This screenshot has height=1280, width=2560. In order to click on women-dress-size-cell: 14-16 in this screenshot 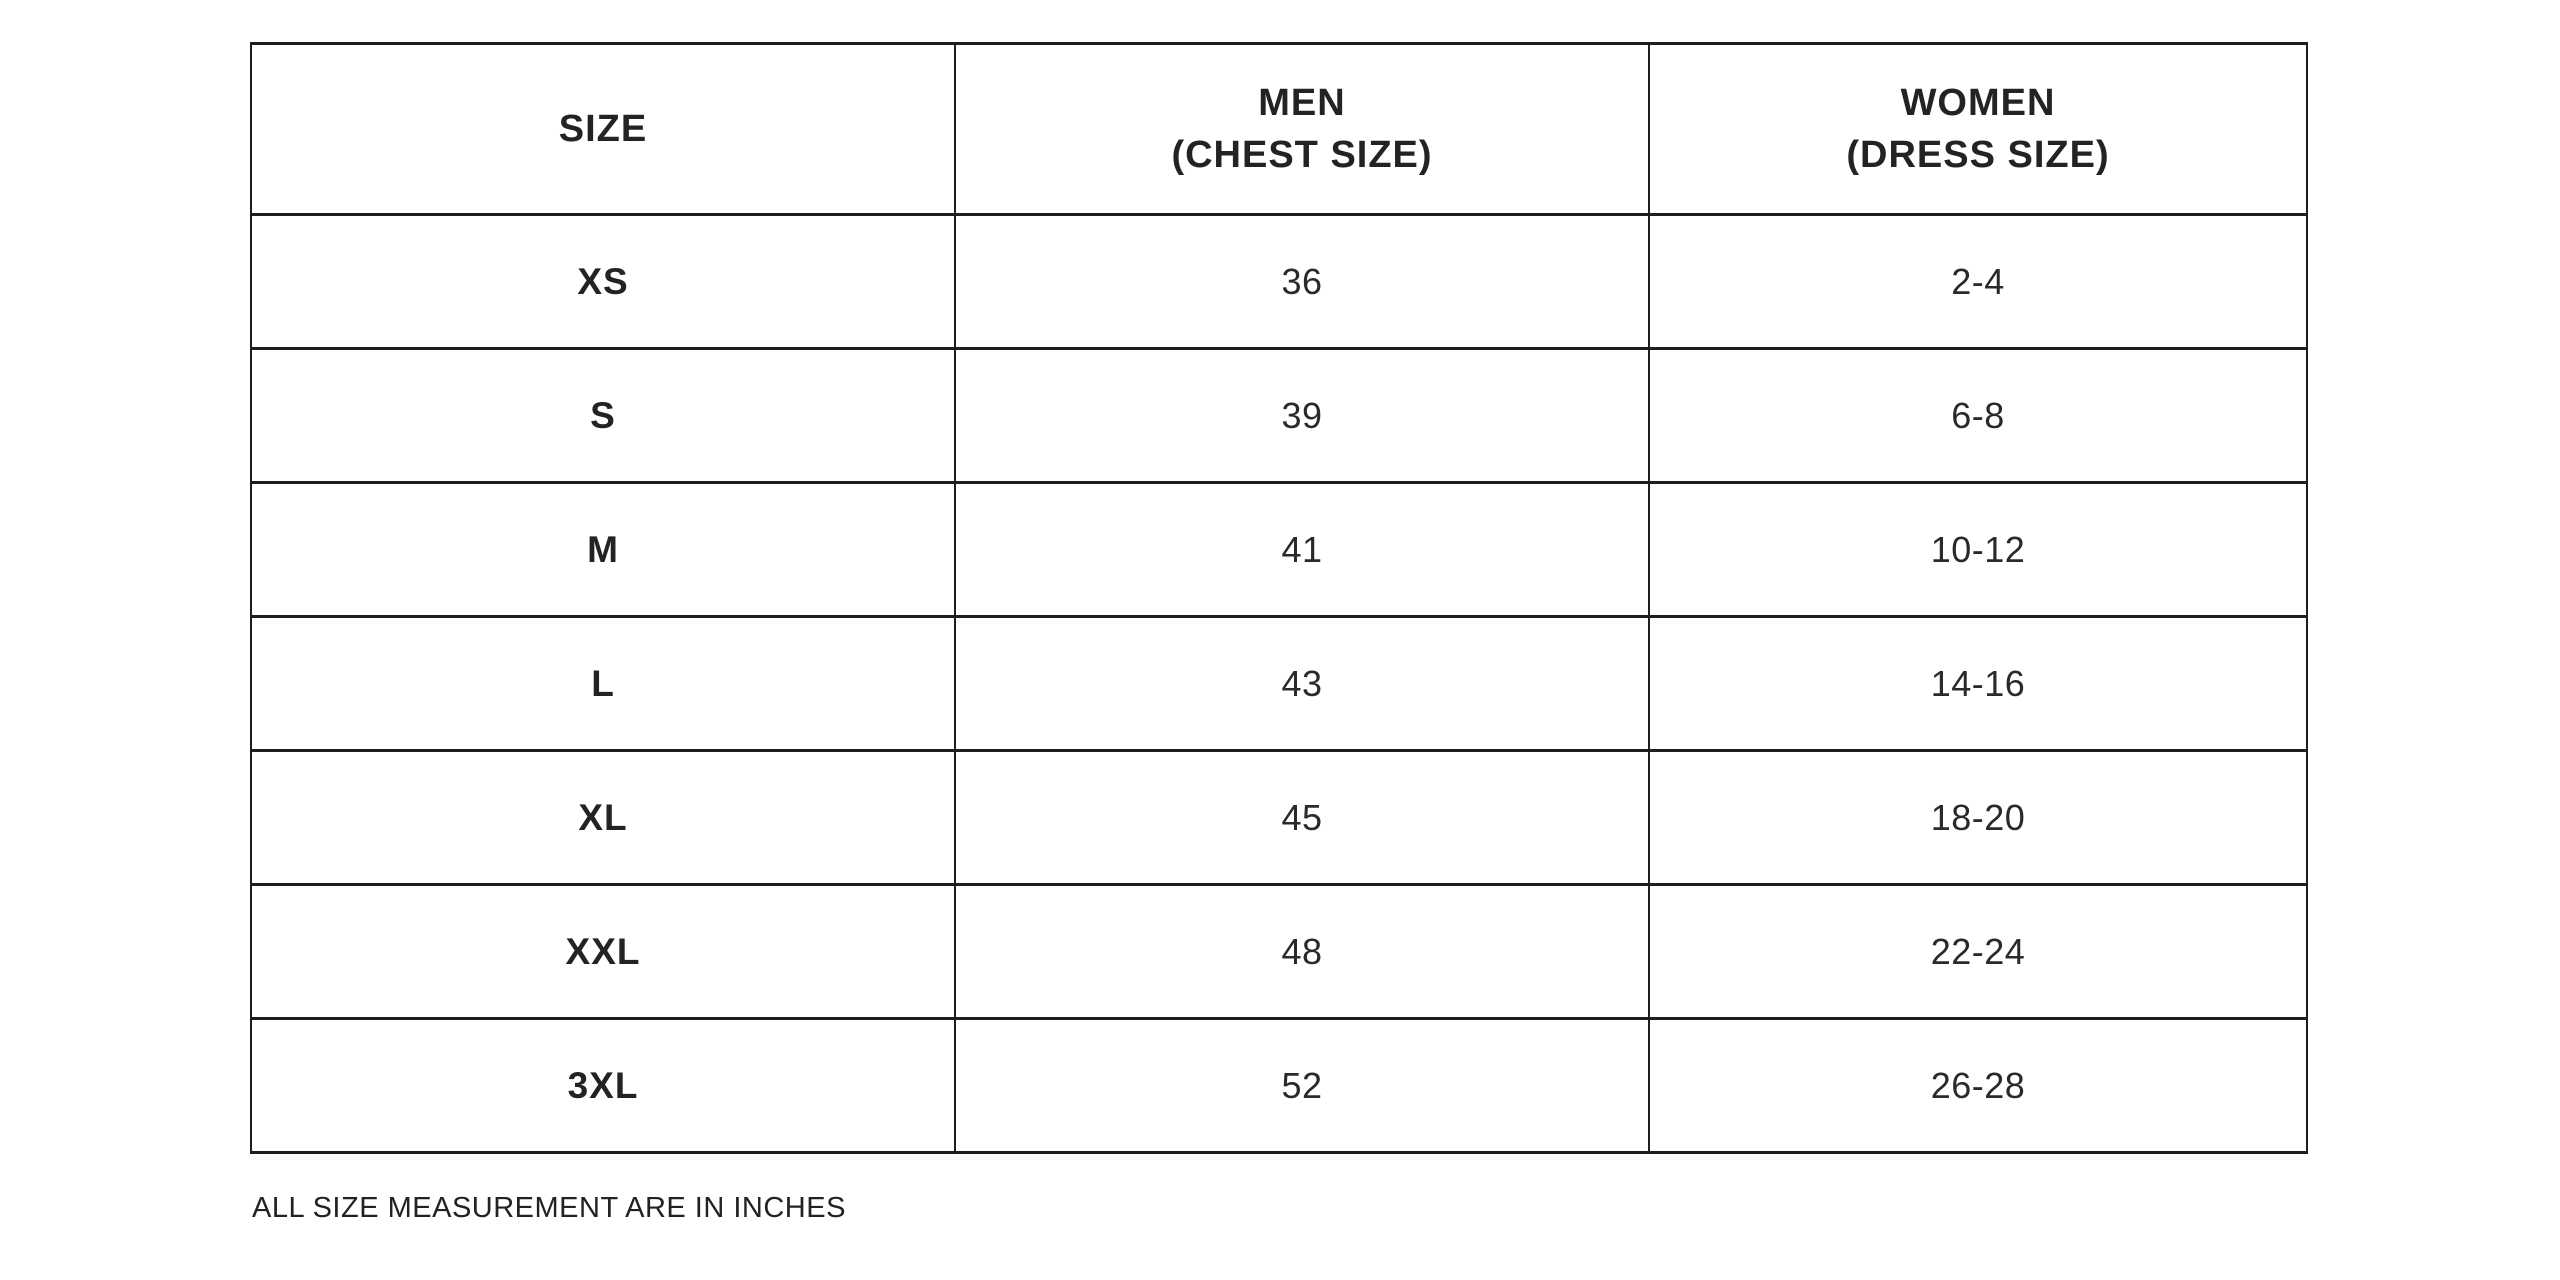, I will do `click(1978, 683)`.